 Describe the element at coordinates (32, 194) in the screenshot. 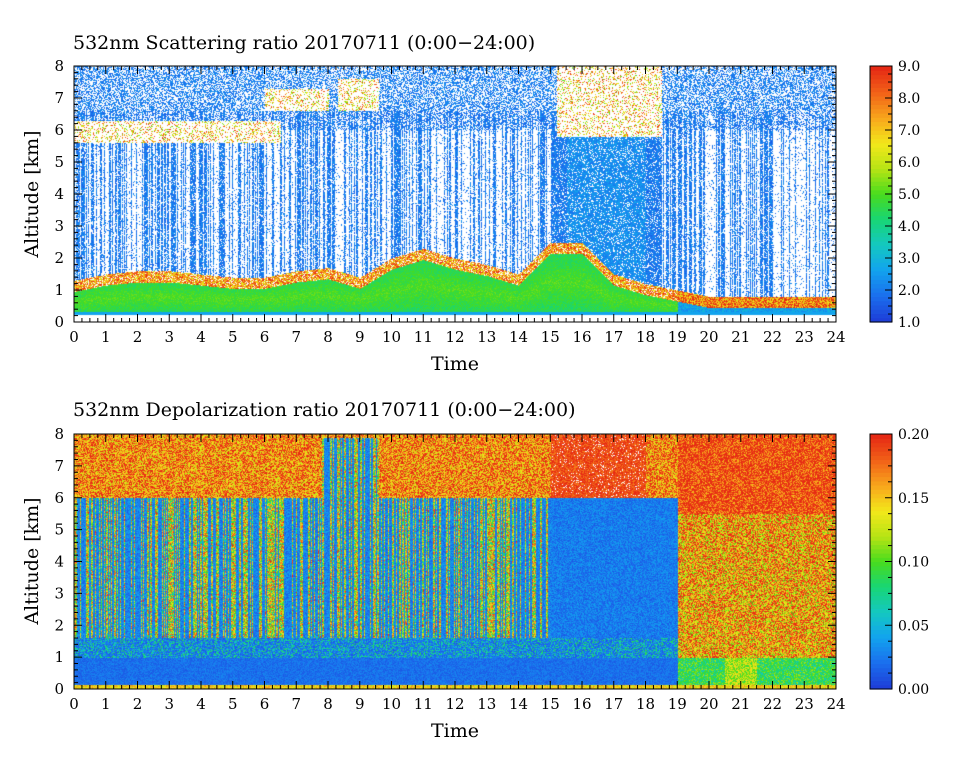

I see `y-axis-label: Altitude [km]` at that location.